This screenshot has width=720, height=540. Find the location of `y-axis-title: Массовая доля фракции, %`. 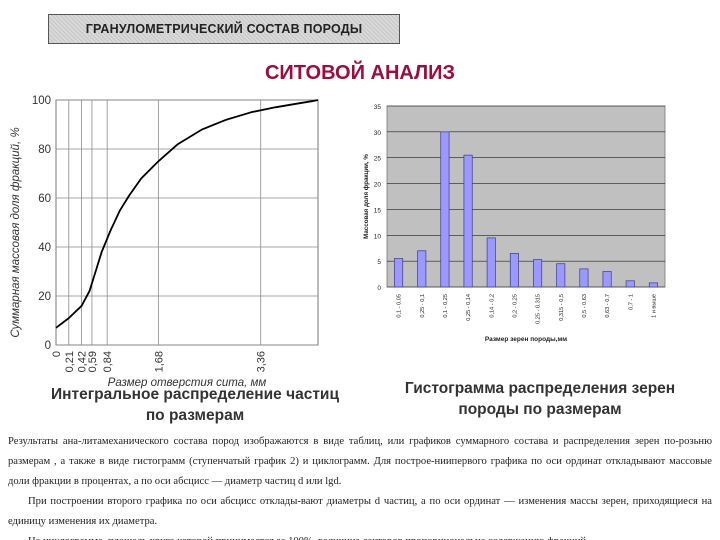

y-axis-title: Массовая доля фракции, % is located at coordinates (366, 196).